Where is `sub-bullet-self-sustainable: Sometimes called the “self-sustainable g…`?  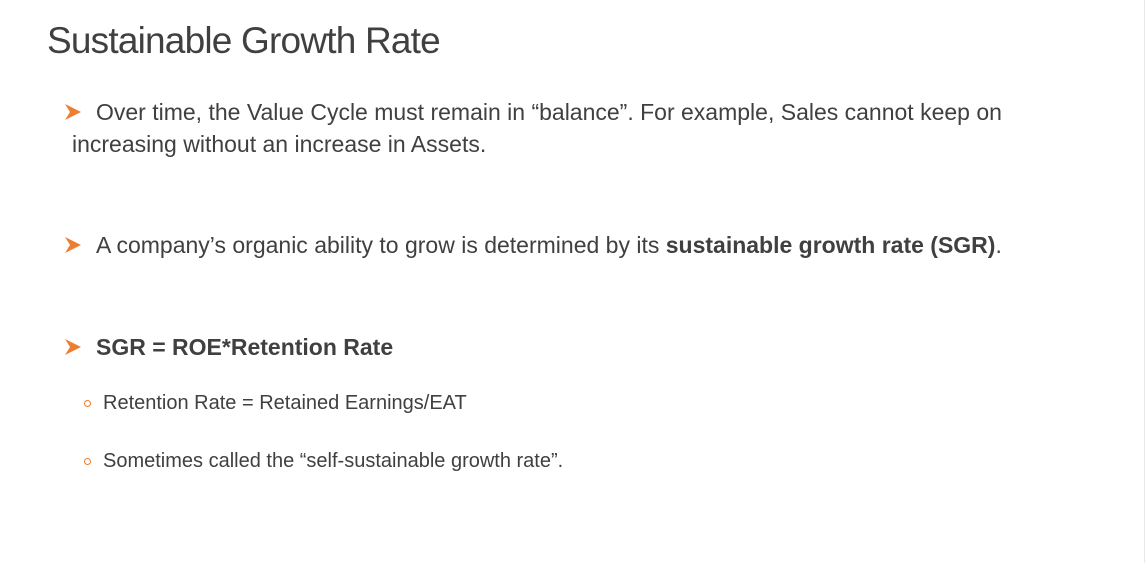 sub-bullet-self-sustainable: Sometimes called the “self-sustainable g… is located at coordinates (333, 461).